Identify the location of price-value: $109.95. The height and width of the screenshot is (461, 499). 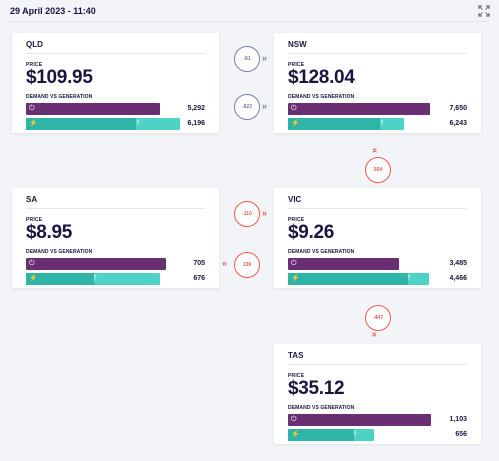
(59, 77).